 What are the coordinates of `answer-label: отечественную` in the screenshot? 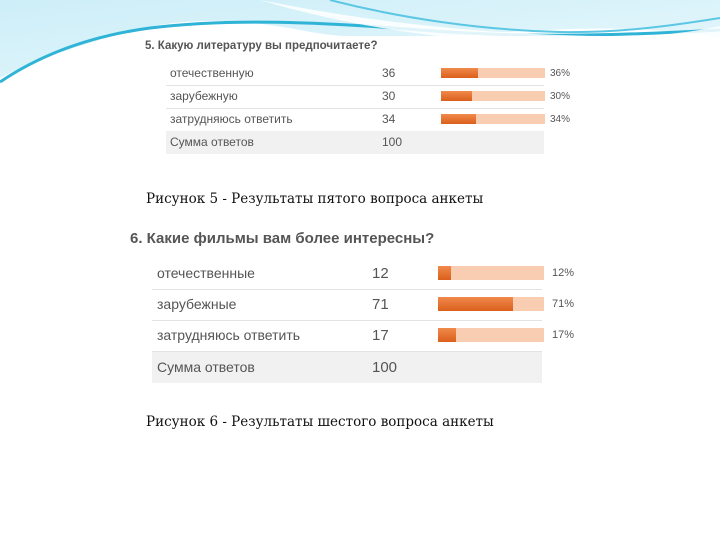 It's located at (212, 73).